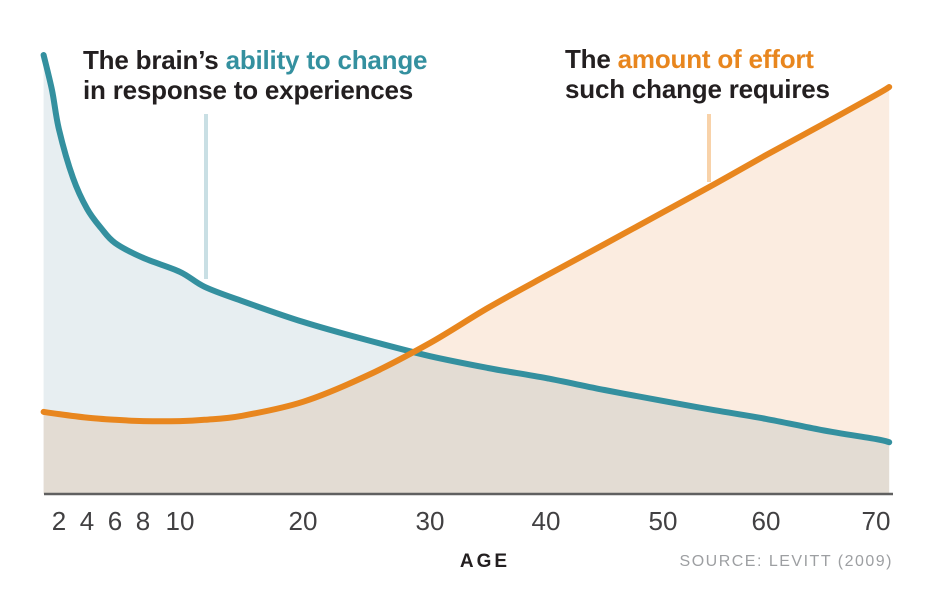 Image resolution: width=935 pixels, height=602 pixels. Describe the element at coordinates (59, 521) in the screenshot. I see `x-tick-label: 2` at that location.